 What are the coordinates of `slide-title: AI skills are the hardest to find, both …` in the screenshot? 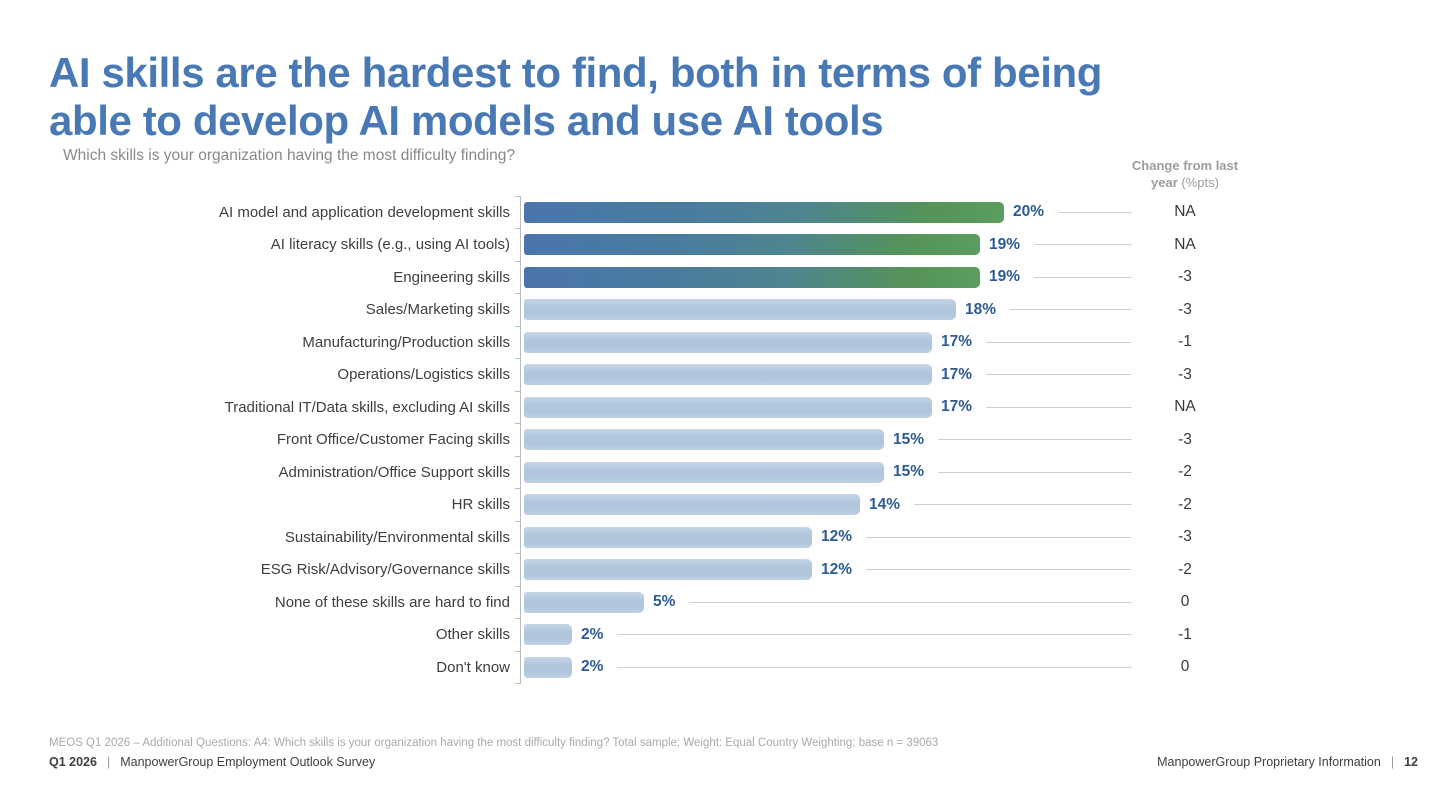 It's located at (726, 96).